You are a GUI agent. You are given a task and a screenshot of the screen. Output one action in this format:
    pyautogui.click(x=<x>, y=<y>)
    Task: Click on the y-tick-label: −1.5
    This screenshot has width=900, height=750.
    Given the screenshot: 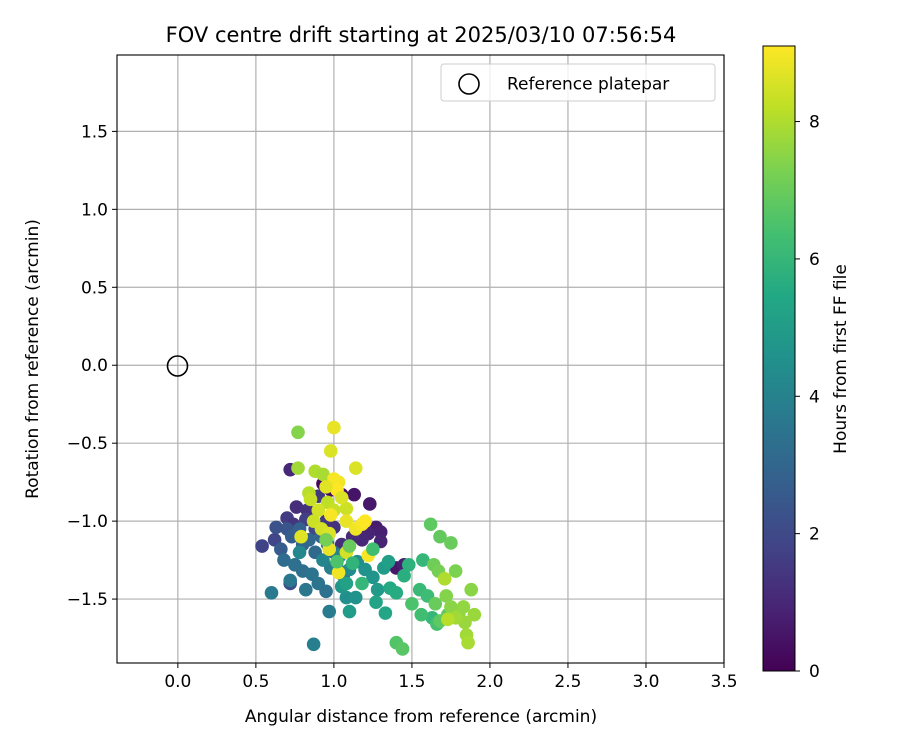 What is the action you would take?
    pyautogui.click(x=87, y=600)
    